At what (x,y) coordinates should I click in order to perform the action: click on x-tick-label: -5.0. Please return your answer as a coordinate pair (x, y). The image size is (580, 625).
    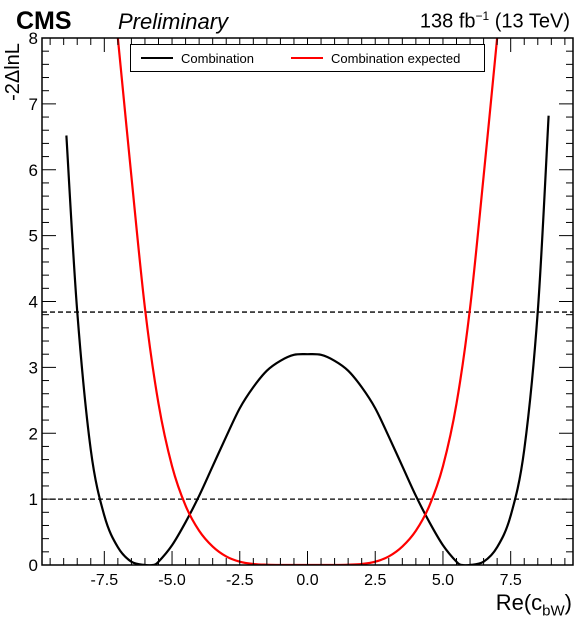
    Looking at the image, I should click on (172, 580).